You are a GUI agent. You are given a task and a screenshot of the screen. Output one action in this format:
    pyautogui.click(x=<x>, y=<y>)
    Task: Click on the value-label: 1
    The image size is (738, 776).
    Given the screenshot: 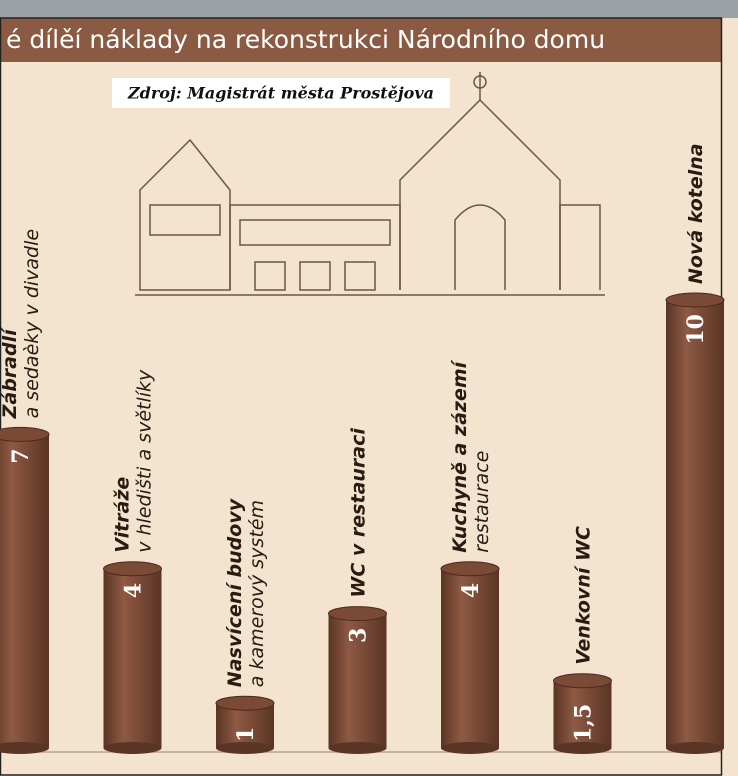 What is the action you would take?
    pyautogui.click(x=246, y=734)
    